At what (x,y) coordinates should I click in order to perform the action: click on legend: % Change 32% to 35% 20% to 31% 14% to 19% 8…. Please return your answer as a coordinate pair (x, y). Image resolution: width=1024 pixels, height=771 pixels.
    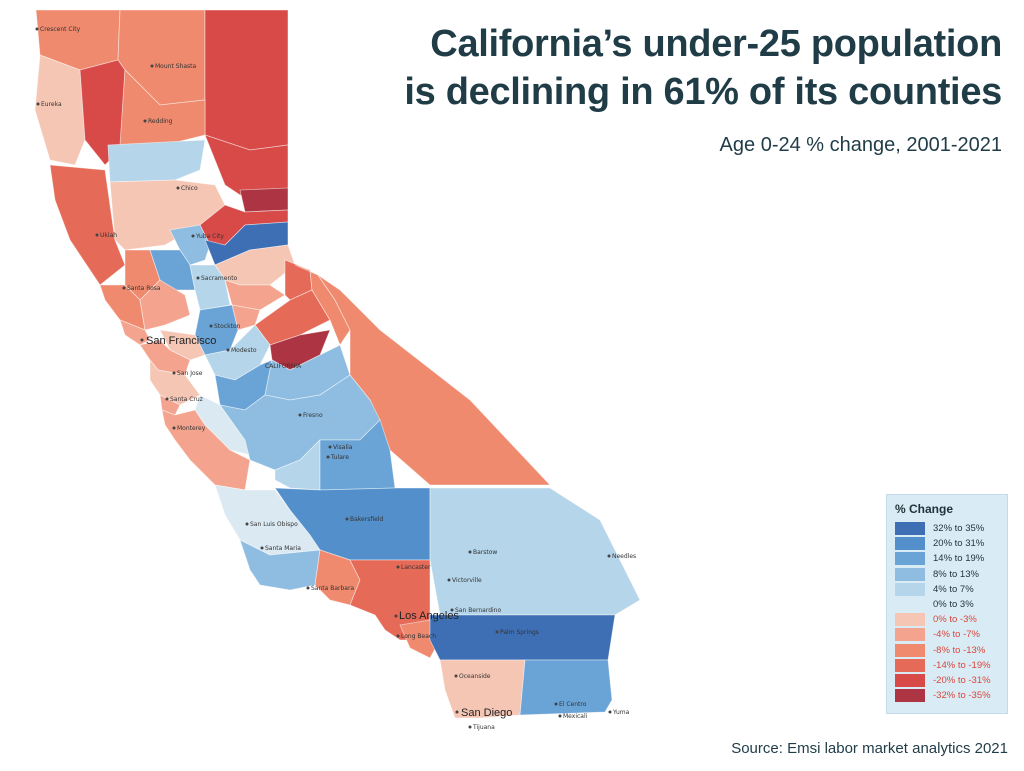
    Looking at the image, I should click on (947, 604).